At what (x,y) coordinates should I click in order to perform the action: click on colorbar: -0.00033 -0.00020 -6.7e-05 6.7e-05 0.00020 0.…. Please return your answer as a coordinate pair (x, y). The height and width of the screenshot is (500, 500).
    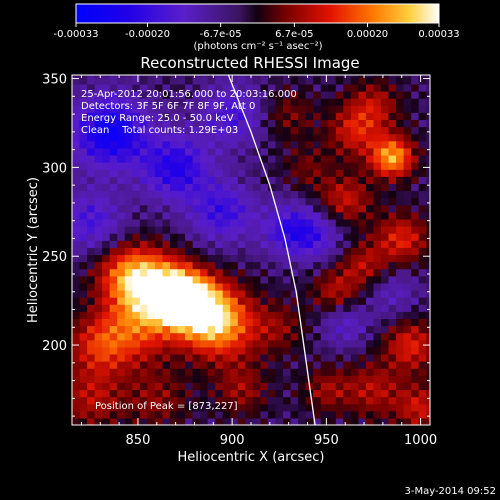
    Looking at the image, I should click on (257, 27).